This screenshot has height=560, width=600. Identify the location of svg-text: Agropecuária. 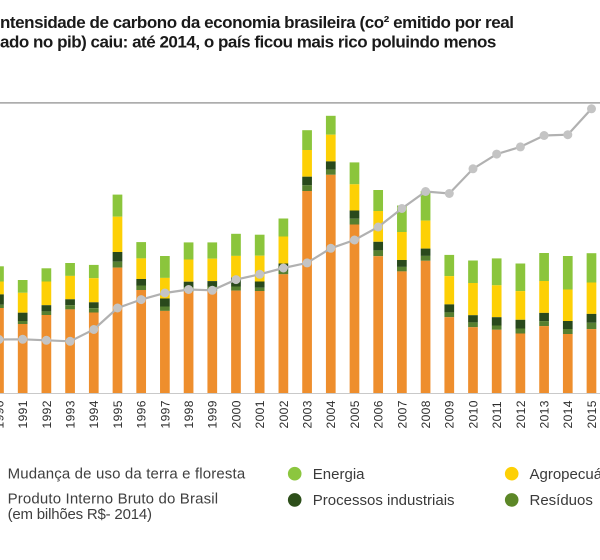
(565, 474).